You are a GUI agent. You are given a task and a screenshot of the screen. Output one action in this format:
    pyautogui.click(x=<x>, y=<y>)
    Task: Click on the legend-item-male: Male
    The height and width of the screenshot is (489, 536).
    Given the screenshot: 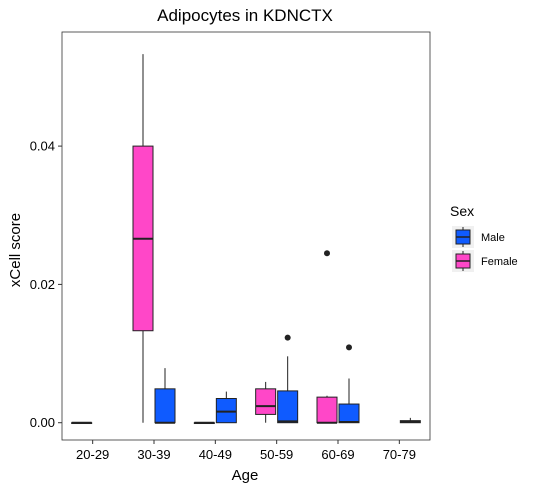 What is the action you would take?
    pyautogui.click(x=478, y=237)
    